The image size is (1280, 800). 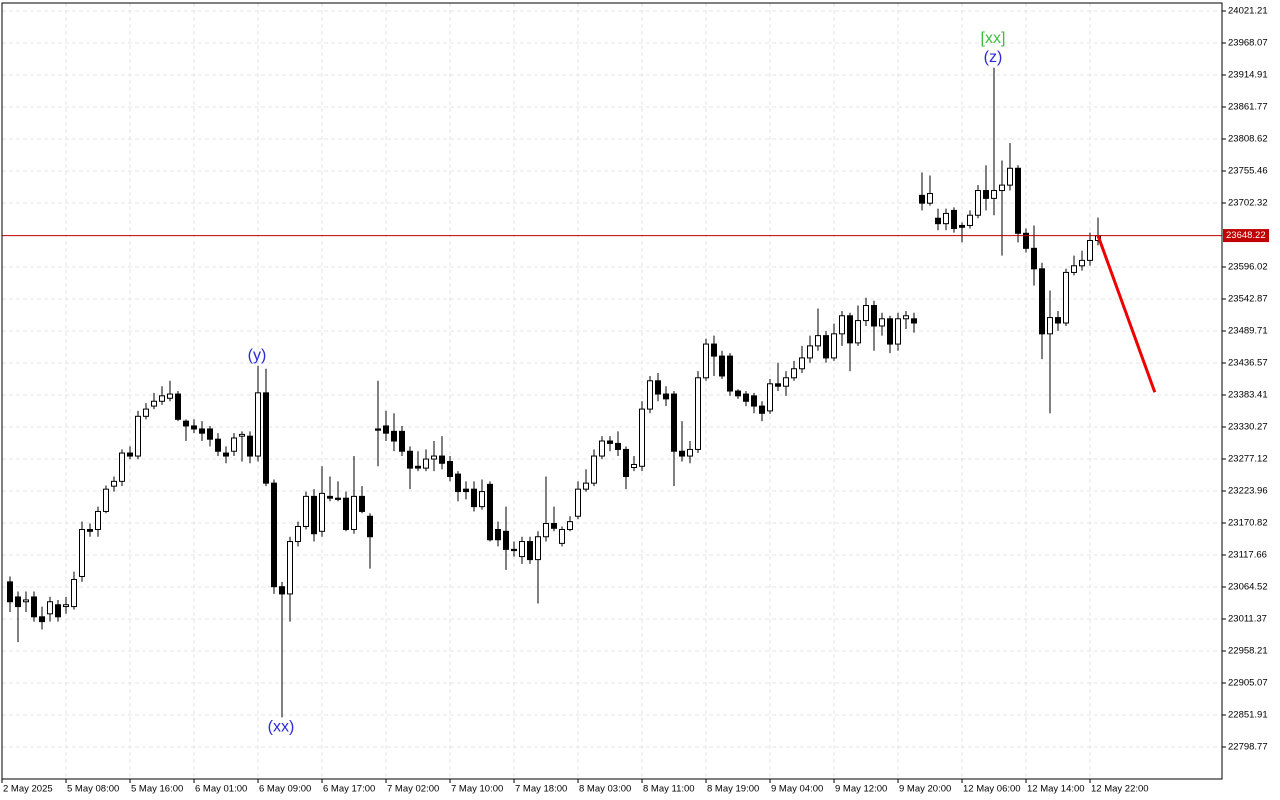 I want to click on y-tick-label: 23489.71, so click(x=1248, y=331).